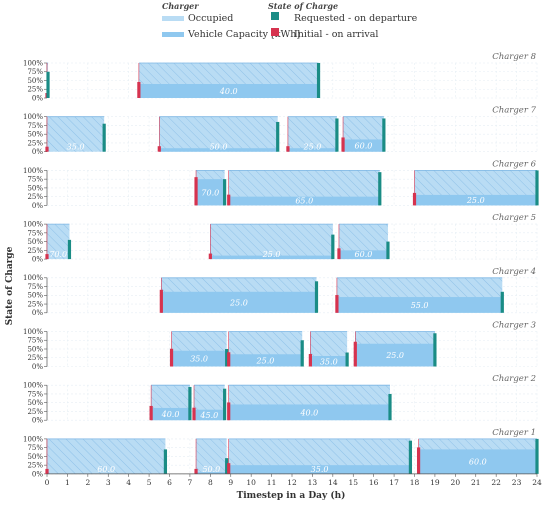 The image size is (550, 506). I want to click on x-axis: 0 1 2 3 4 5 6 7 8 9 10 11 12 13 14 15 16 17 18 19 20 21 22 23 24, so click(293, 480).